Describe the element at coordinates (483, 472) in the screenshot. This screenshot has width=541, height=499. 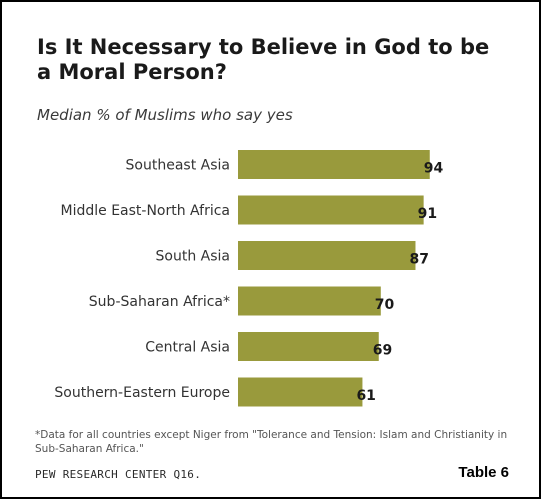
I see `table-label: Table 6` at that location.